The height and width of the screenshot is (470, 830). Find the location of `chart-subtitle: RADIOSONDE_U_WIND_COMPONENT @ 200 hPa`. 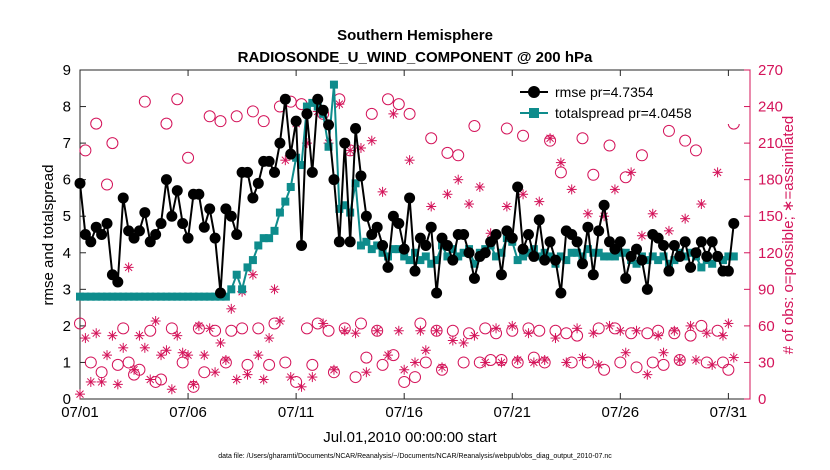

chart-subtitle: RADIOSONDE_U_WIND_COMPONENT @ 200 hPa is located at coordinates (415, 57).